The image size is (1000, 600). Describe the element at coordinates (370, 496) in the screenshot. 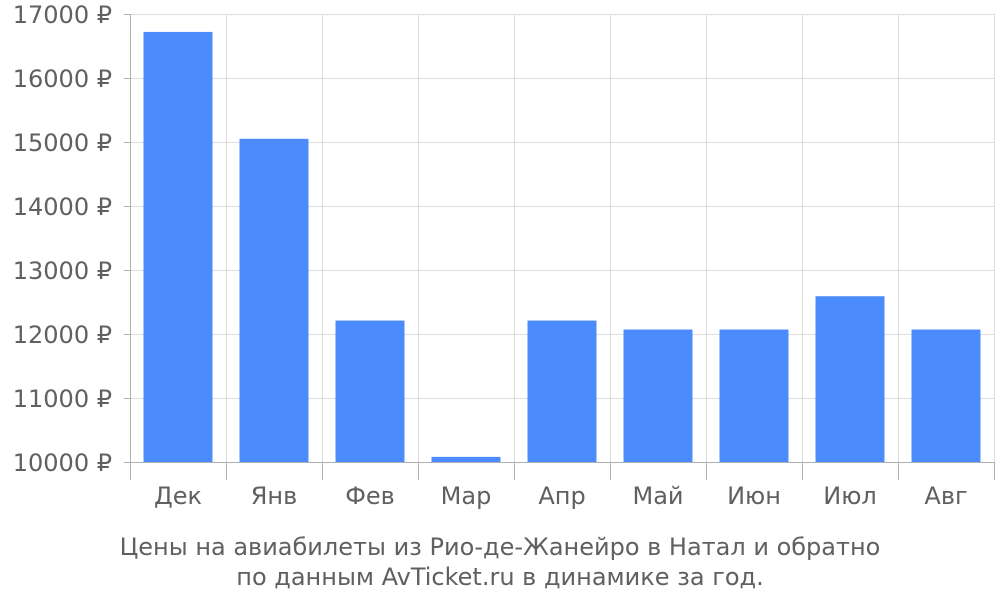

I see `x-tick-label-2: Фев` at that location.